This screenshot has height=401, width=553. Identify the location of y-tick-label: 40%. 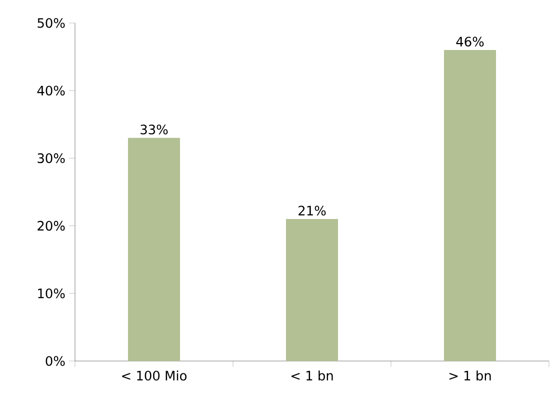
(51, 91).